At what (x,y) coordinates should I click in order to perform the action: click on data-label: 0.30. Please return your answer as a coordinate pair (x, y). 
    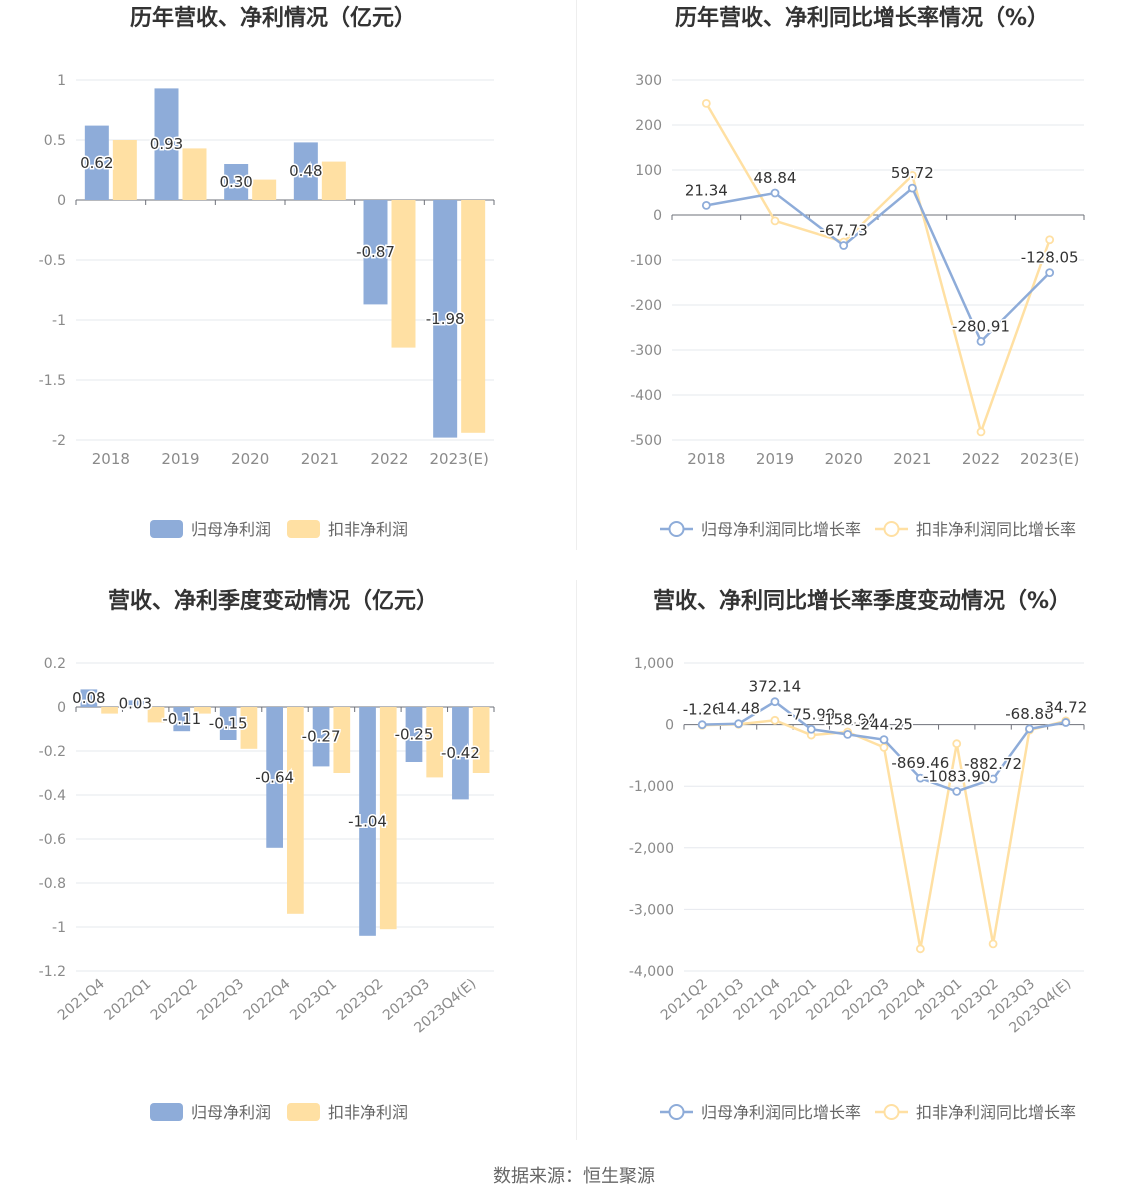
    Looking at the image, I should click on (235, 182).